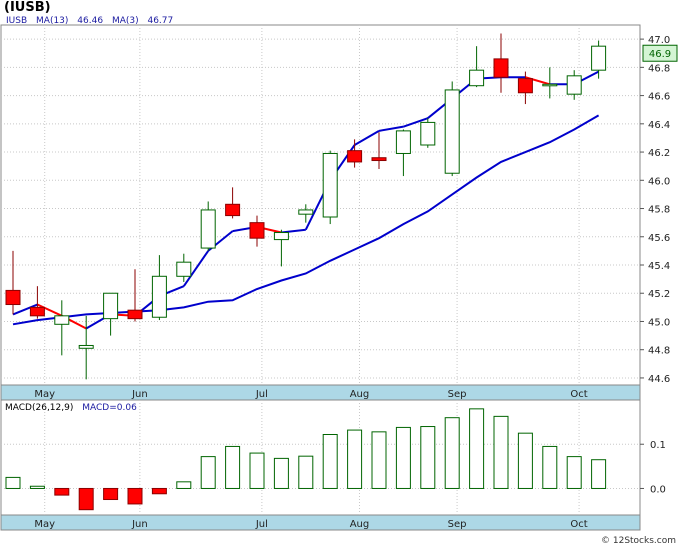 The width and height of the screenshot is (680, 546). What do you see at coordinates (27, 7) in the screenshot?
I see `chart-title: (IUSB)` at bounding box center [27, 7].